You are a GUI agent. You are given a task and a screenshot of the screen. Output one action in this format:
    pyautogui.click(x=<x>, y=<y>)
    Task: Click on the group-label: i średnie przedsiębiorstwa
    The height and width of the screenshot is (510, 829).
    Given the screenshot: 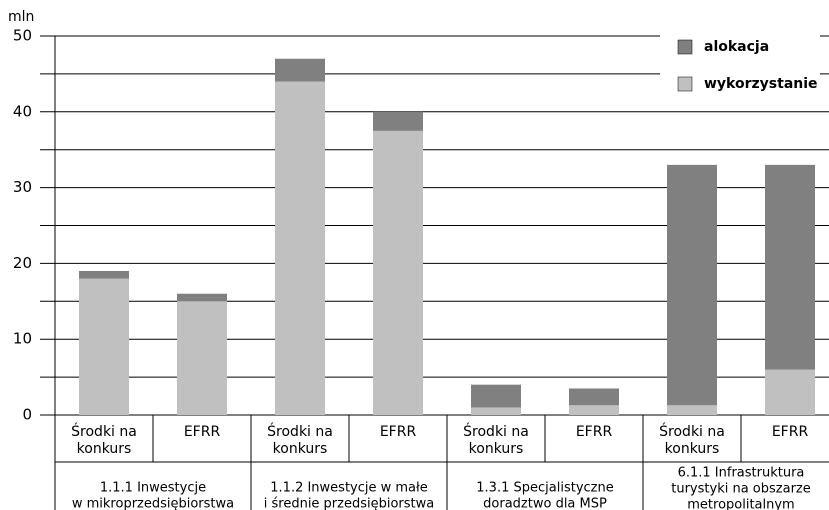 What is the action you would take?
    pyautogui.click(x=349, y=503)
    